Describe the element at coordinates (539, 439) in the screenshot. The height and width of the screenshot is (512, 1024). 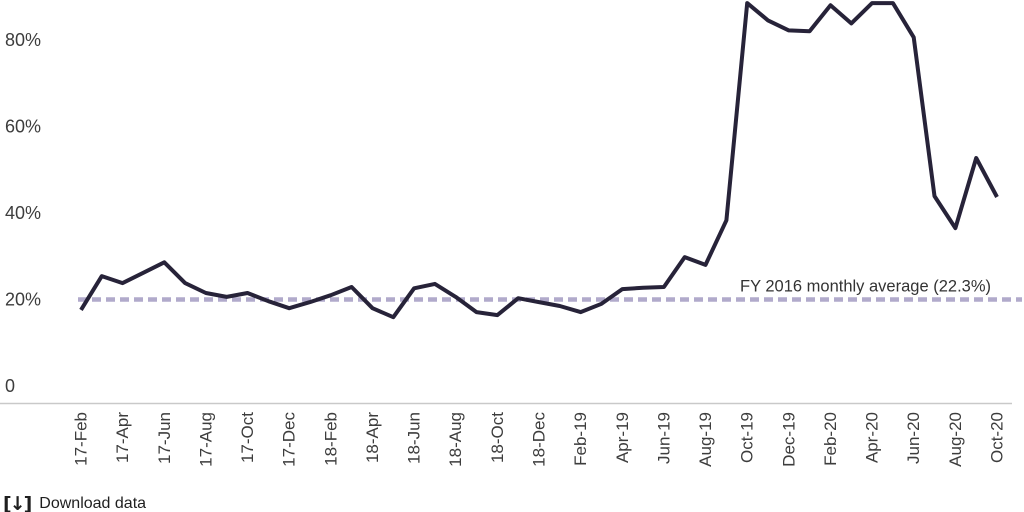
I see `x-tick-label: 18-Dec` at that location.